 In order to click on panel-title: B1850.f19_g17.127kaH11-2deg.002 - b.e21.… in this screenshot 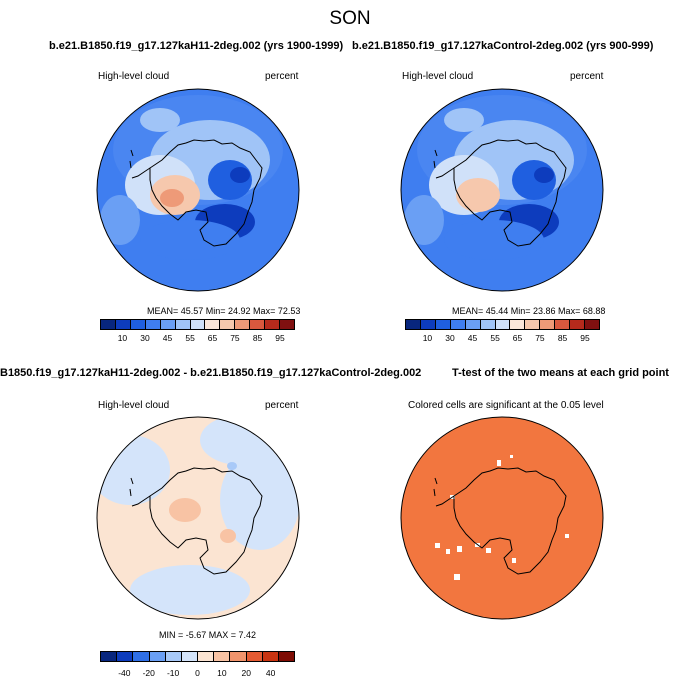, I will do `click(211, 373)`.